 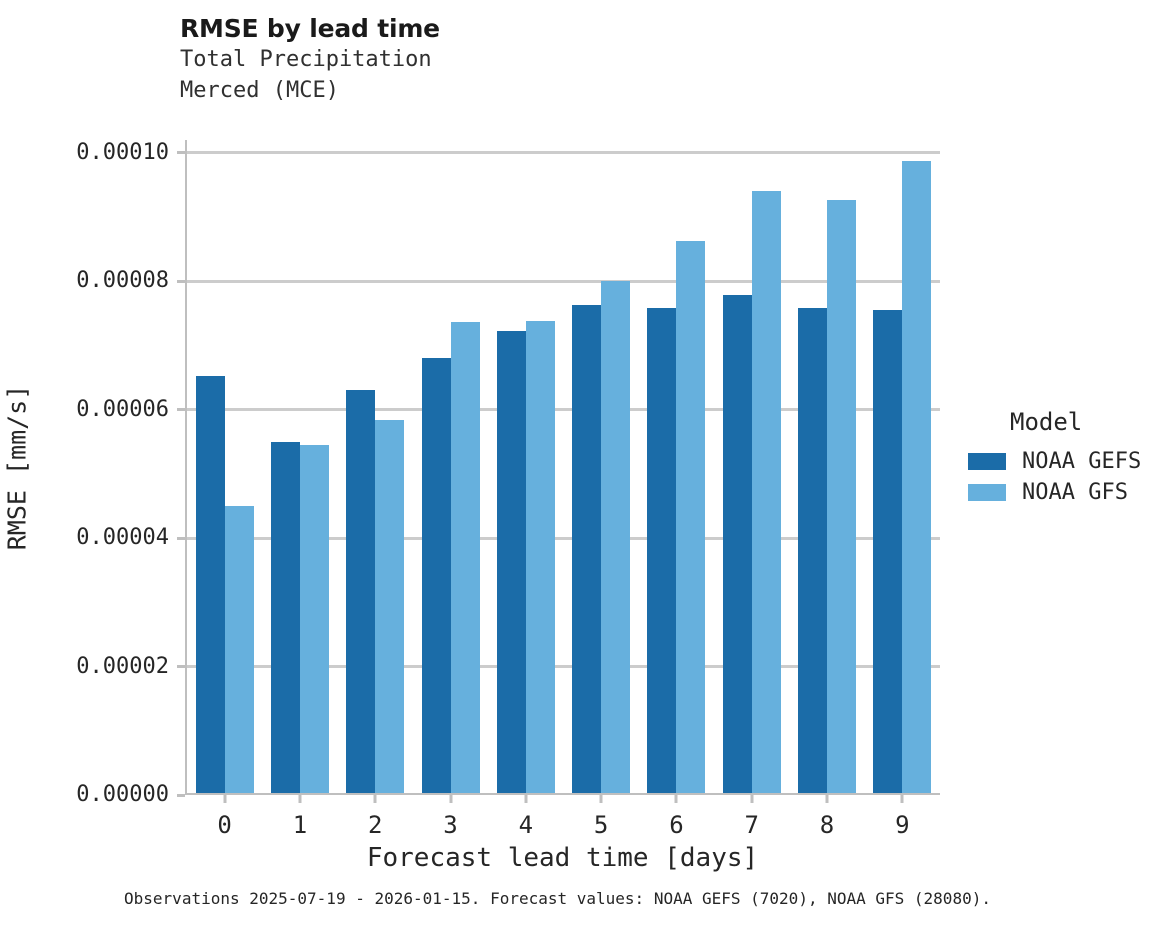 I want to click on bar-group: 2, so click(x=375, y=488).